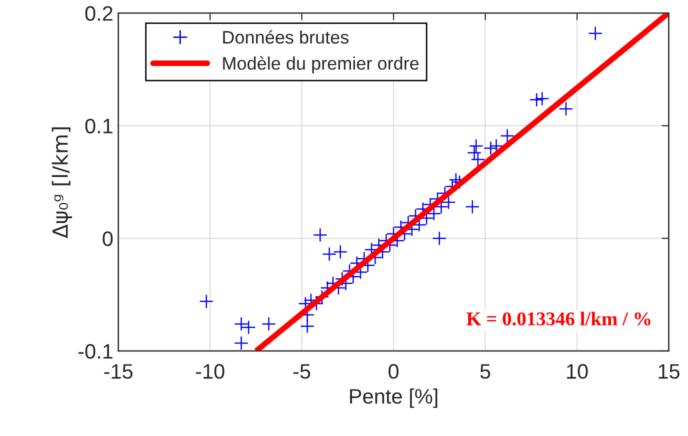 Image resolution: width=688 pixels, height=436 pixels. Describe the element at coordinates (393, 371) in the screenshot. I see `x-tick-label: 0` at that location.